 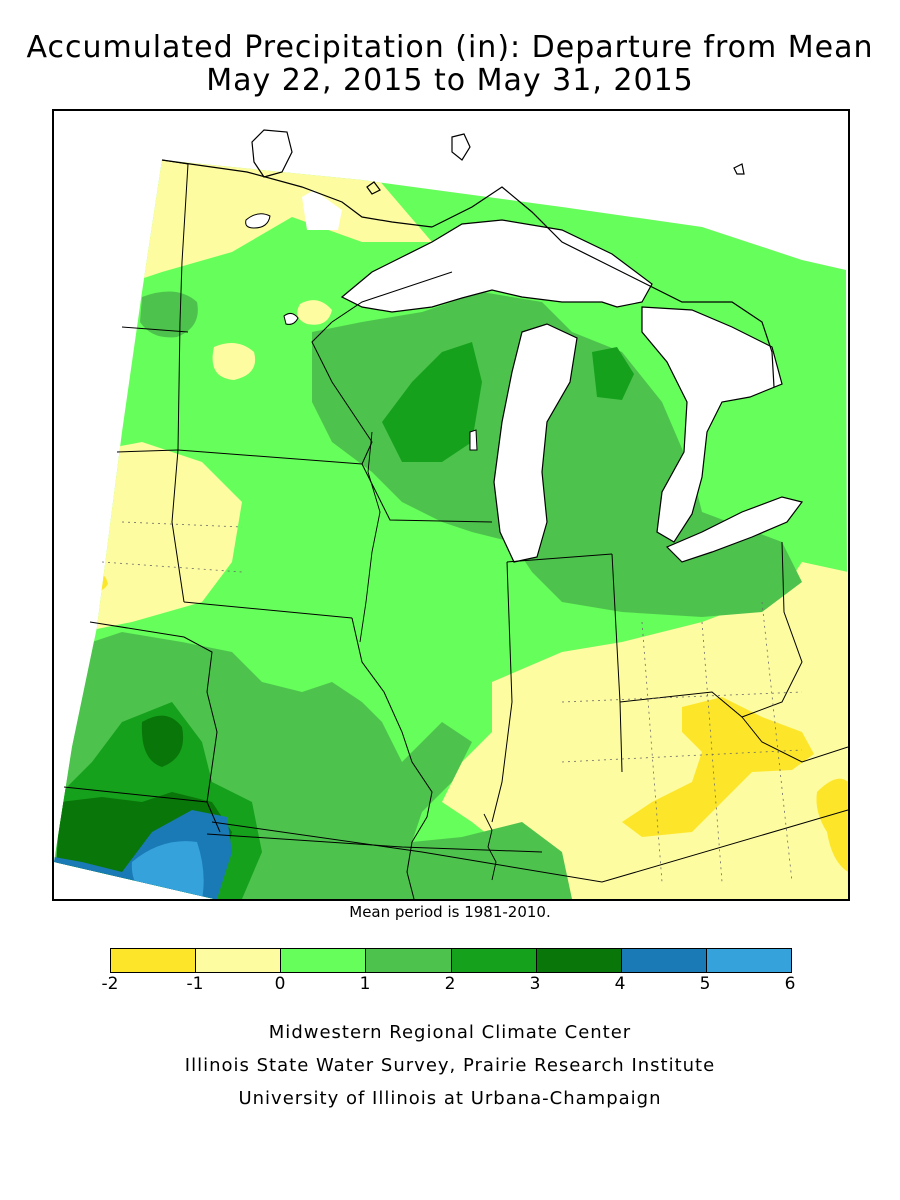 I want to click on legend-tick-label: 6, so click(x=790, y=984).